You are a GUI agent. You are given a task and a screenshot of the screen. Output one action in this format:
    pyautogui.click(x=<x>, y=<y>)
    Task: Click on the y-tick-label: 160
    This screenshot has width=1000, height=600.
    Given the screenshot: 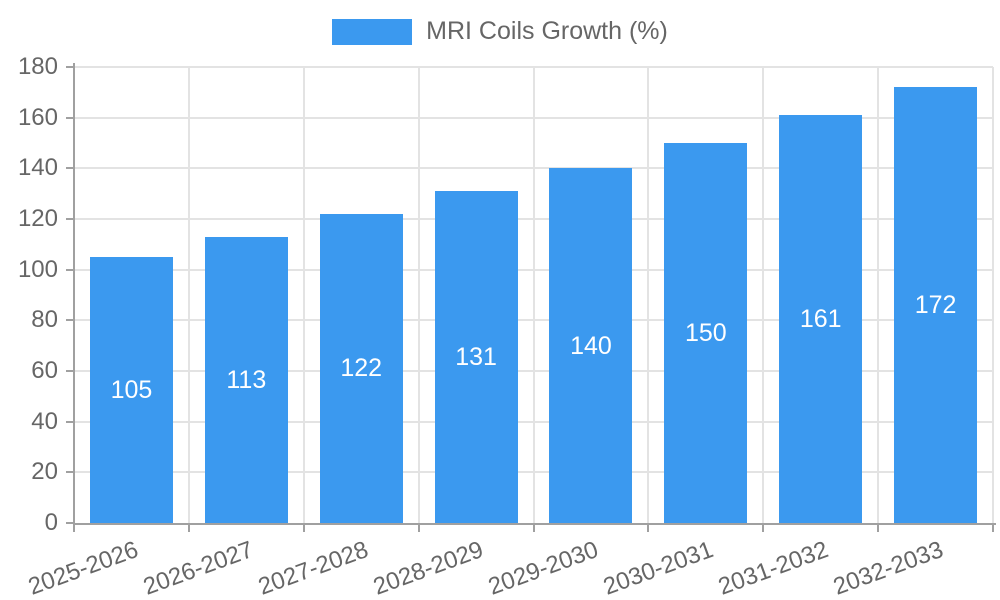 What is the action you would take?
    pyautogui.click(x=37, y=117)
    